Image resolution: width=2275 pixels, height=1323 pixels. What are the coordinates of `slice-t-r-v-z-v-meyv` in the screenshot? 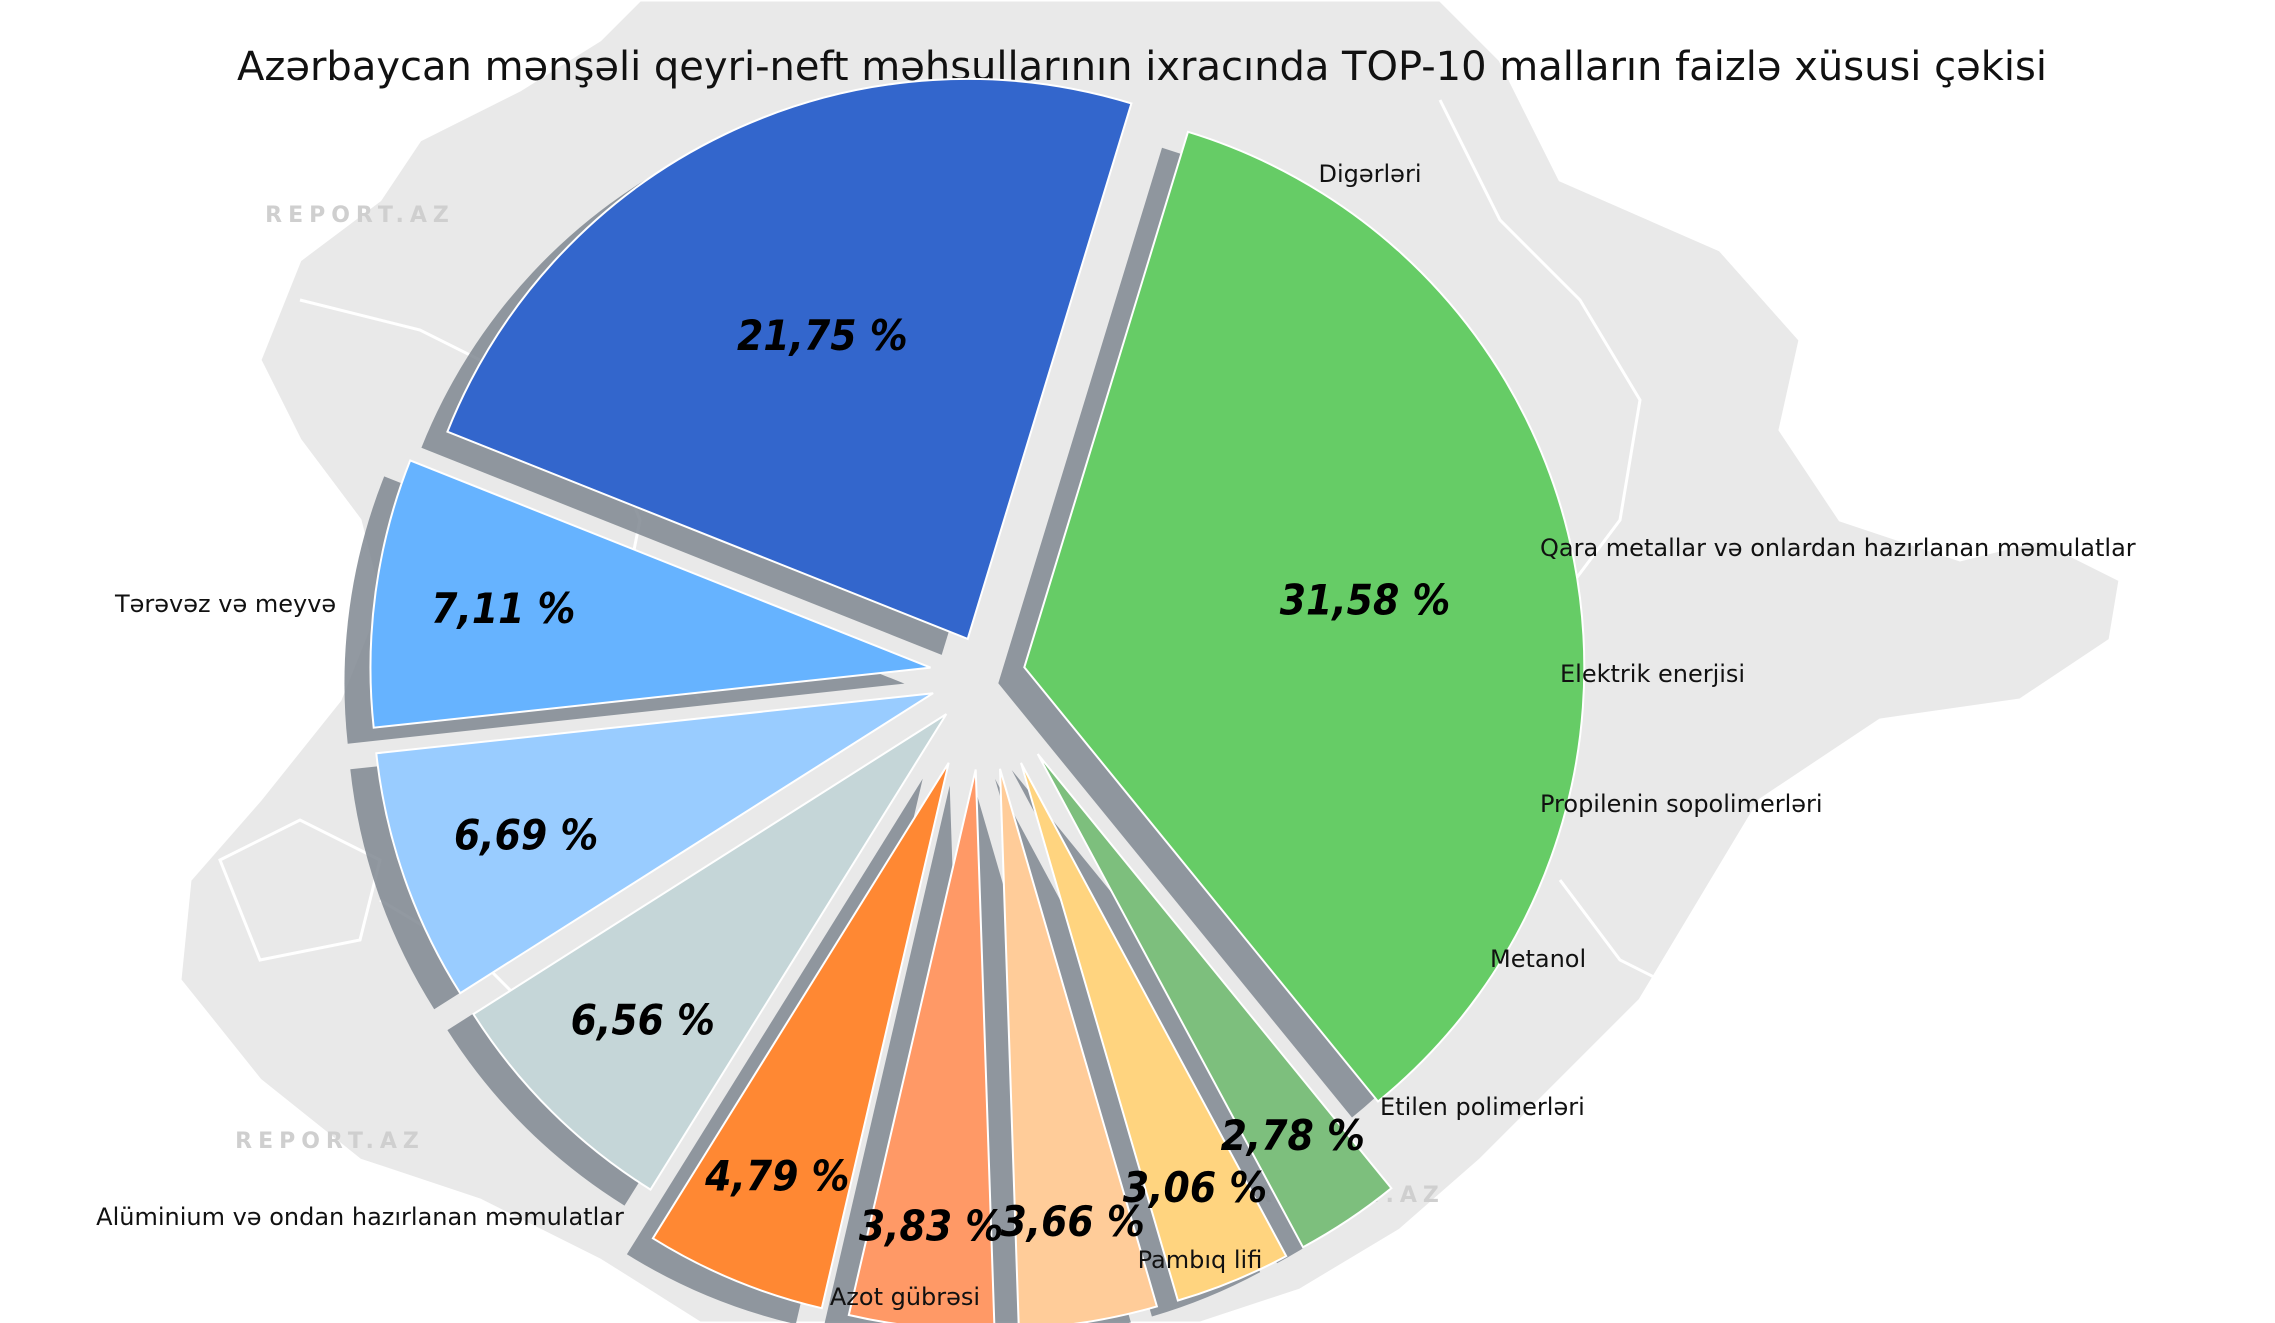 It's located at (789, 359).